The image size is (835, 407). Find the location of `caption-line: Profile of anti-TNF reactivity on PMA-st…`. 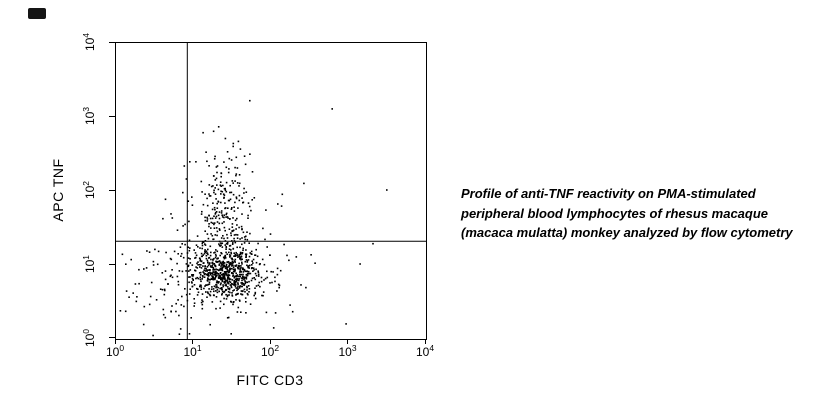

caption-line: Profile of anti-TNF reactivity on PMA-st… is located at coordinates (608, 193).